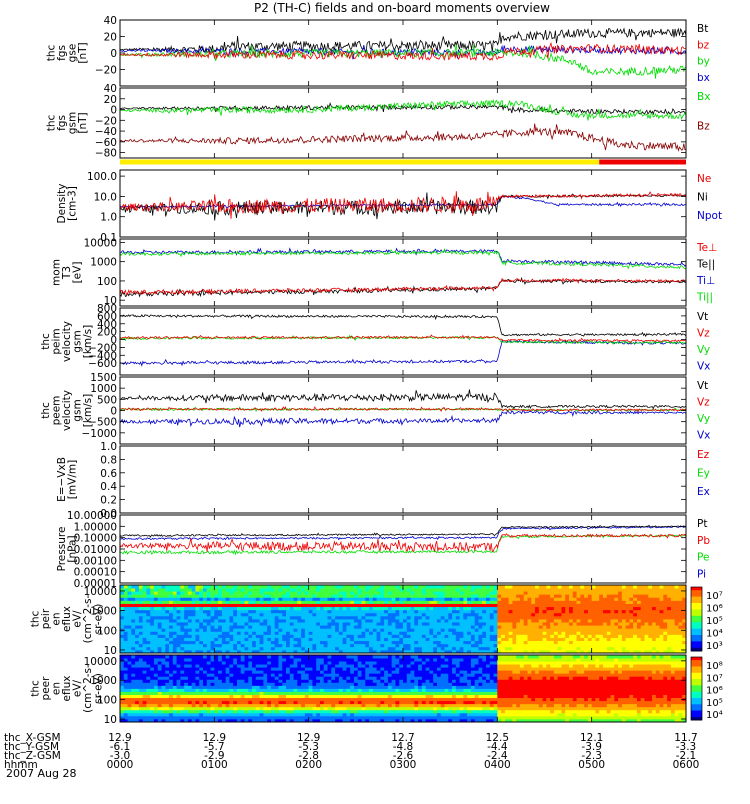 This screenshot has width=750, height=804. What do you see at coordinates (703, 419) in the screenshot?
I see `legend-item-Vy: Vy` at bounding box center [703, 419].